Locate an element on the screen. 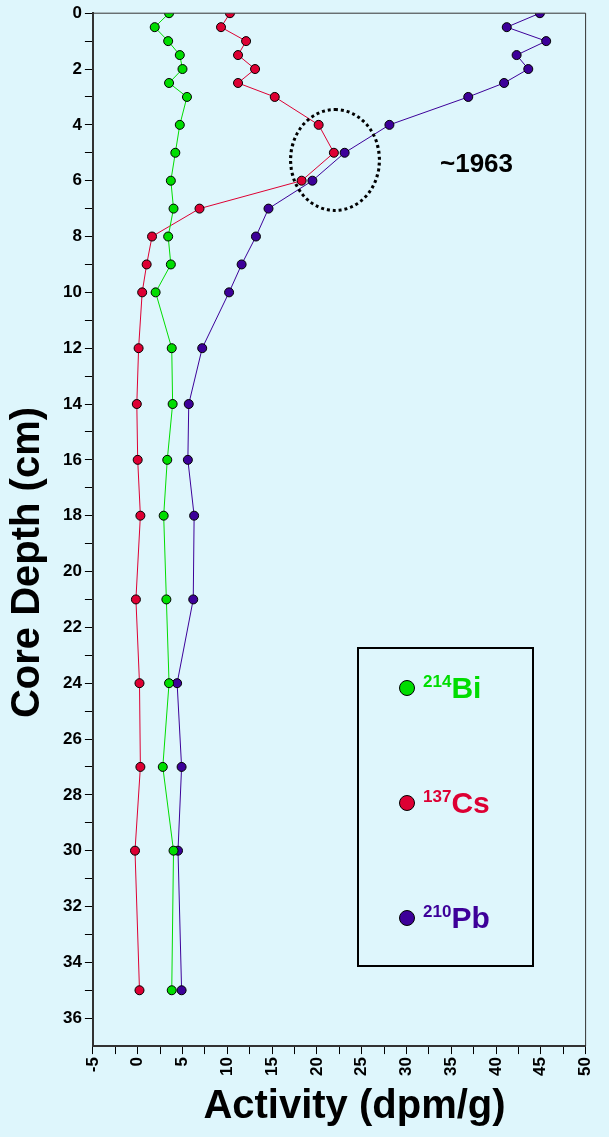 This screenshot has width=609, height=1137. x-tick-label: 30 is located at coordinates (406, 1067).